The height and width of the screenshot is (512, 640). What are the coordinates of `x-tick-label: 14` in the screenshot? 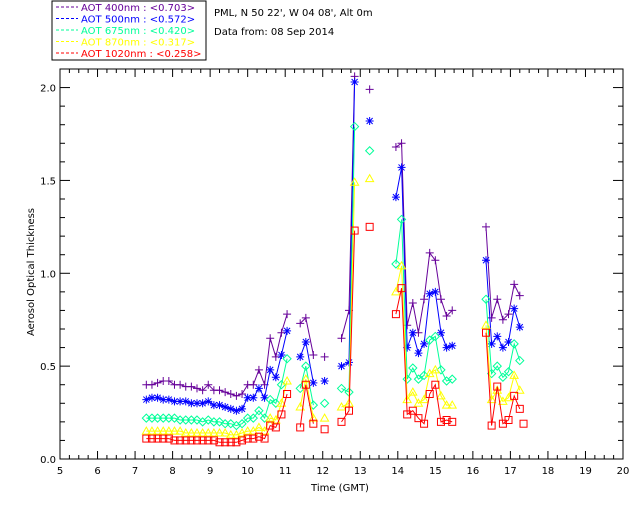 It's located at (397, 471).